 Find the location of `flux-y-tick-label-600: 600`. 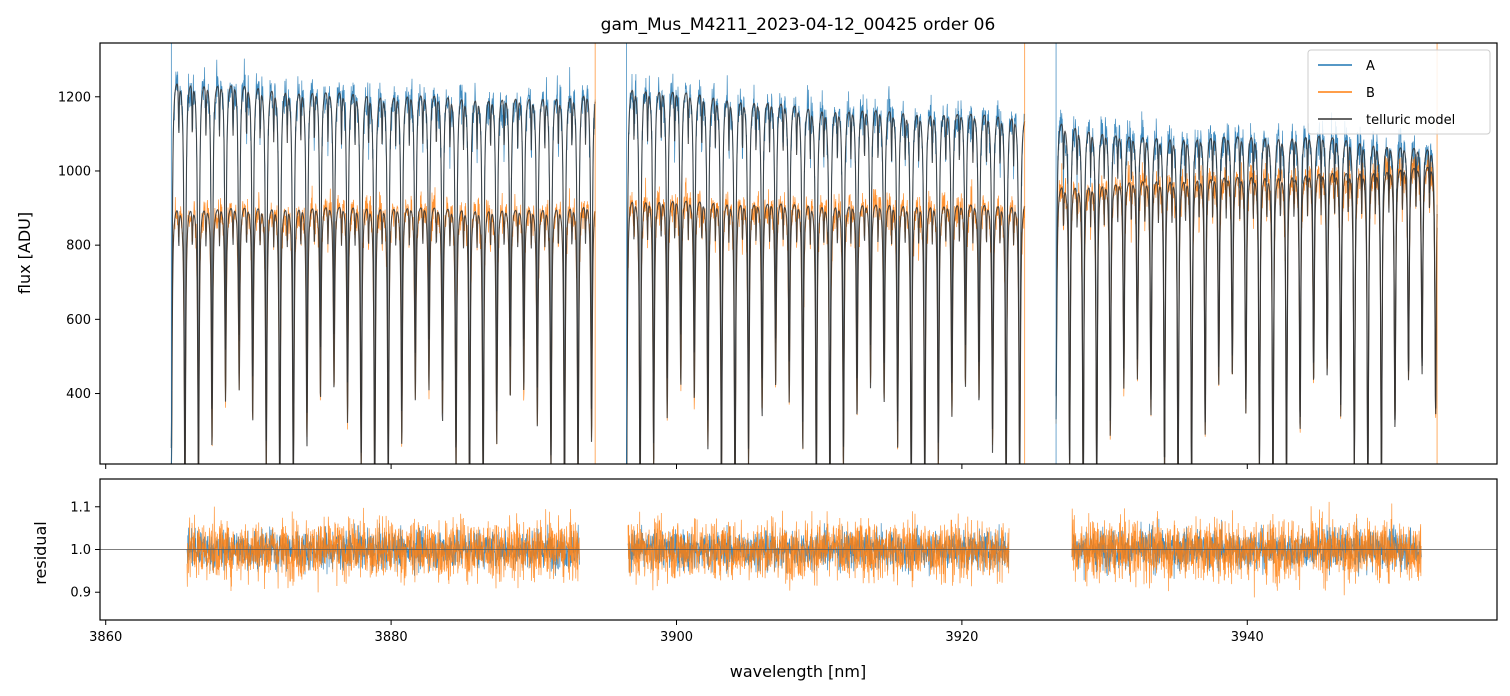

flux-y-tick-label-600: 600 is located at coordinates (78, 320).